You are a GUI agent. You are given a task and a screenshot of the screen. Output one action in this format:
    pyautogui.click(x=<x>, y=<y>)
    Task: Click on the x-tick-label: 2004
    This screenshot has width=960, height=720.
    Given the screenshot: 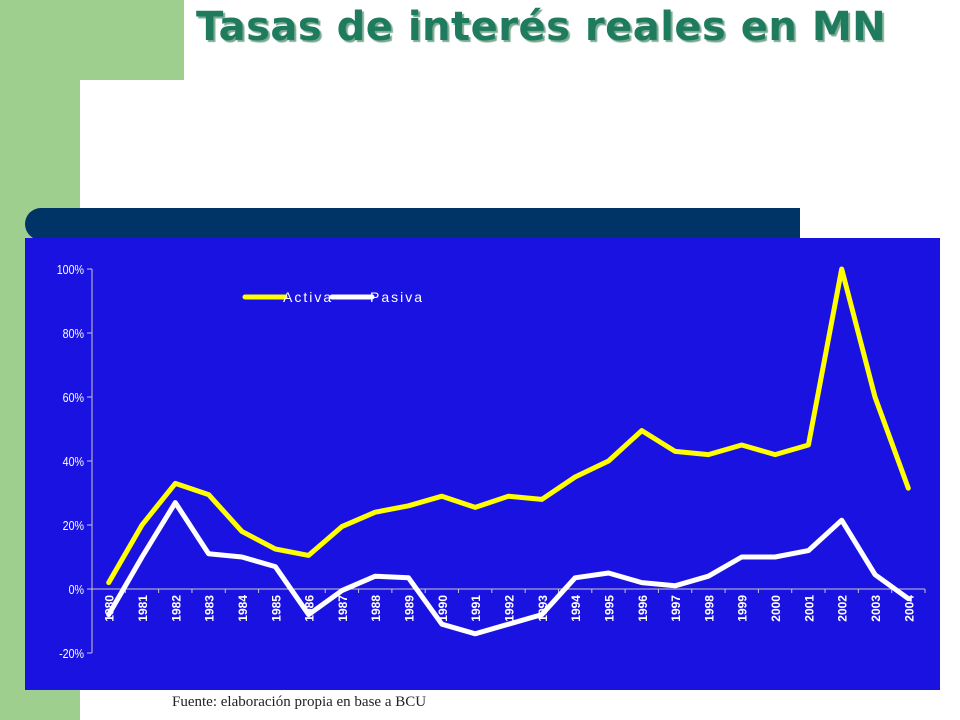 What is the action you would take?
    pyautogui.click(x=909, y=608)
    